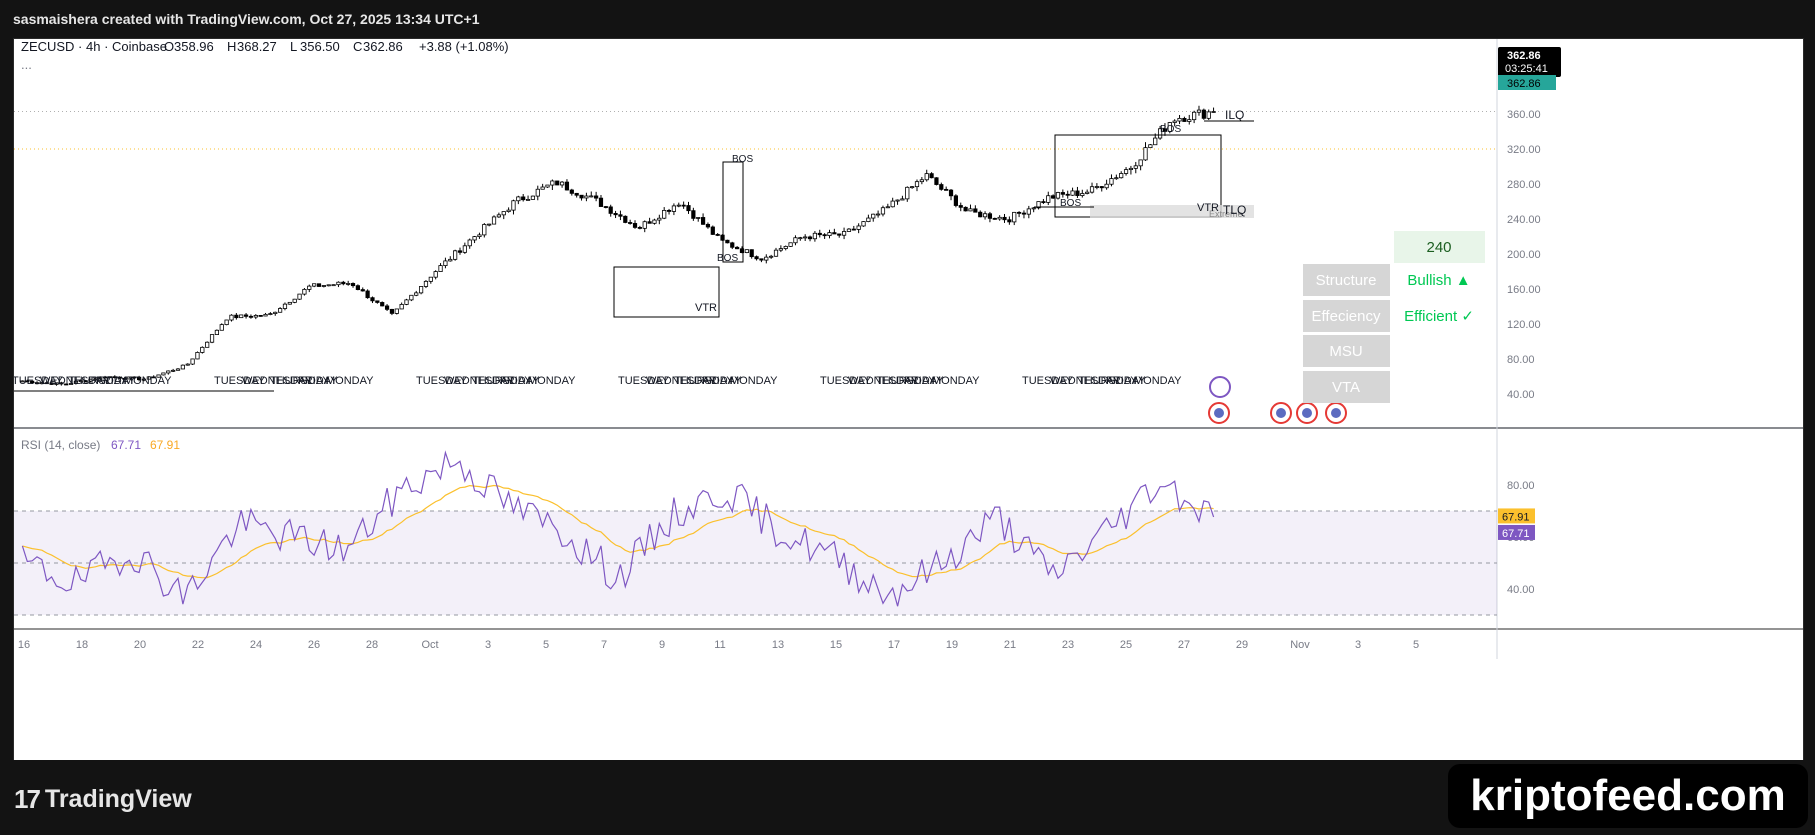  I want to click on time-tick-label: 29, so click(1242, 645).